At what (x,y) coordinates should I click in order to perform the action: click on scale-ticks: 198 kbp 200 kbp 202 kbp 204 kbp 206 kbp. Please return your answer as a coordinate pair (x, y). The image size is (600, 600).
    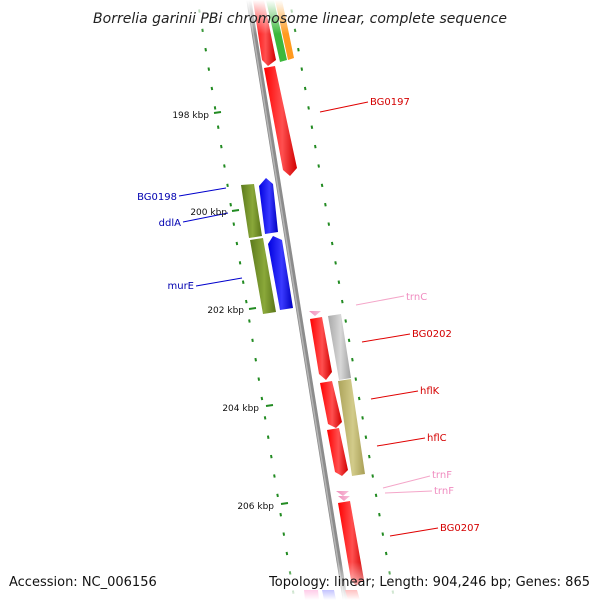
    Looking at the image, I should click on (230, 311).